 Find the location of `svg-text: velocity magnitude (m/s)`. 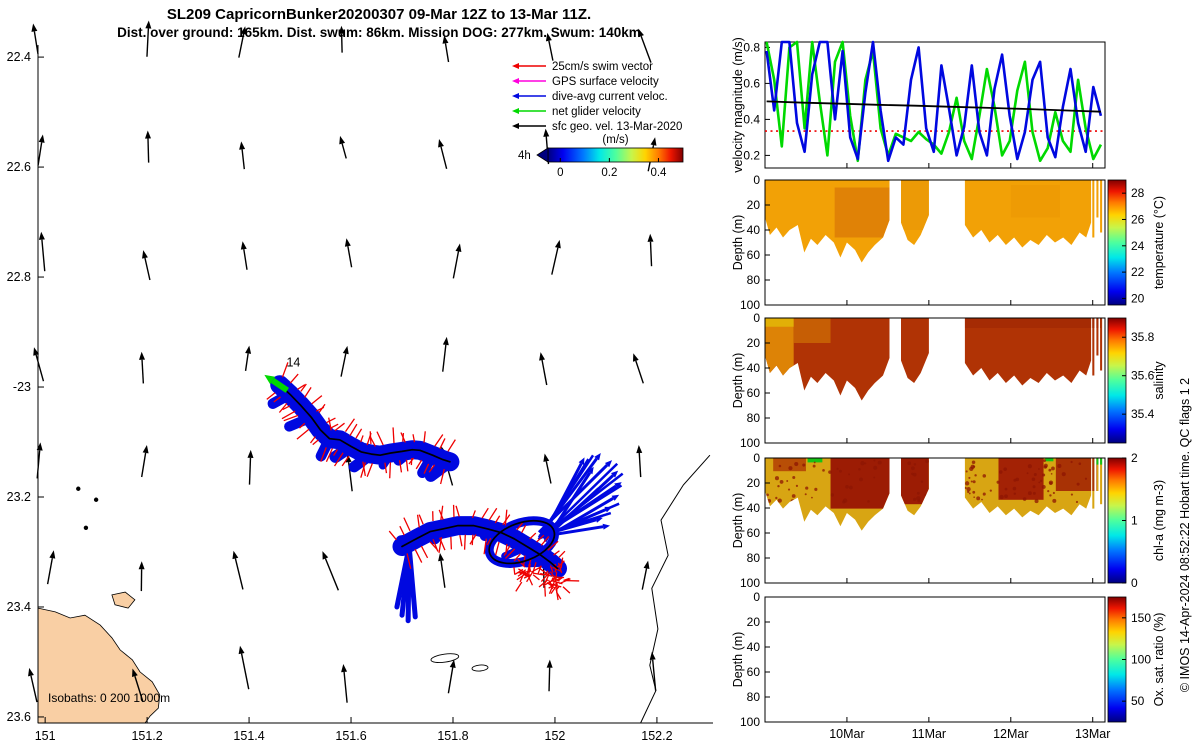

svg-text: velocity magnitude (m/s) is located at coordinates (738, 104).